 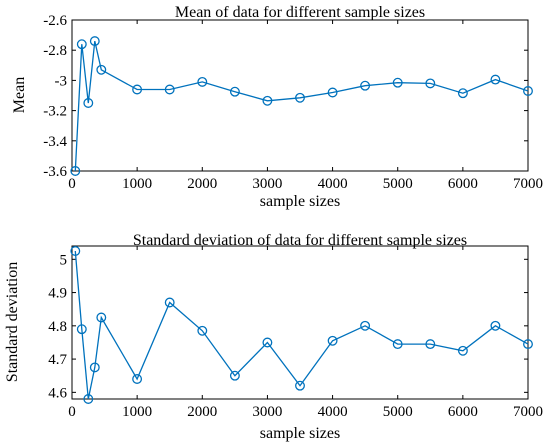 What do you see at coordinates (300, 433) in the screenshot?
I see `std-x-axis-label: sample sizes` at bounding box center [300, 433].